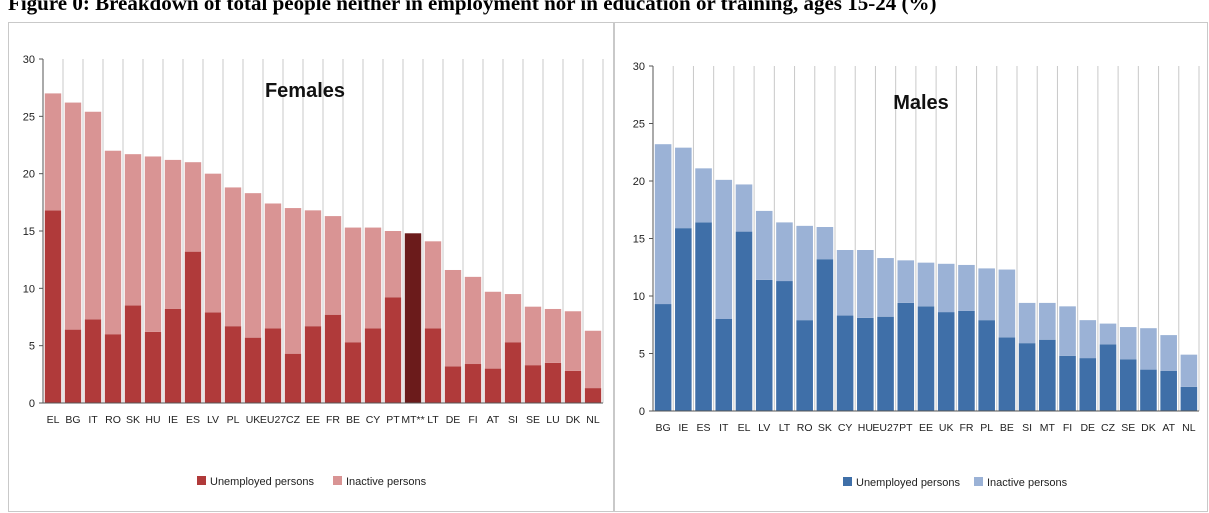 The height and width of the screenshot is (513, 1209). Describe the element at coordinates (764, 428) in the screenshot. I see `x-tick-label: LV` at that location.